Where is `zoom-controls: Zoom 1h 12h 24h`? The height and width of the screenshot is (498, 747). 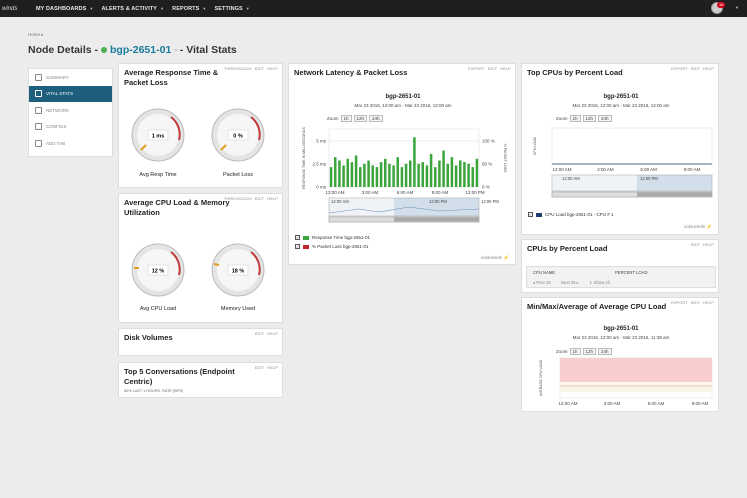
zoom-controls: Zoom 1h 12h 24h is located at coordinates (584, 118).